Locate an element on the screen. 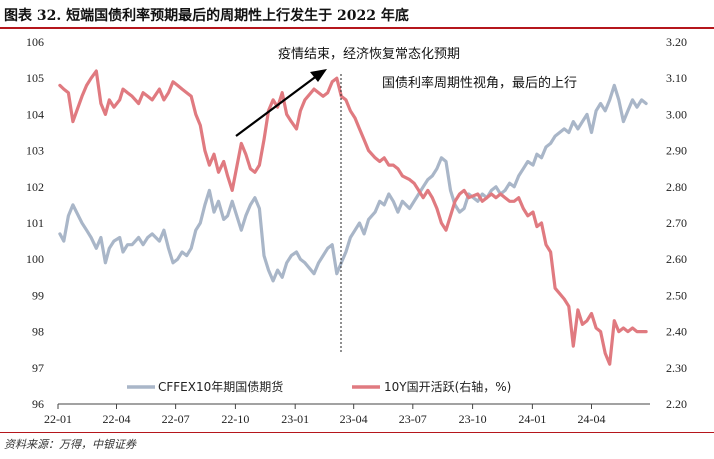  left-tick-label: 105 is located at coordinates (35, 78).